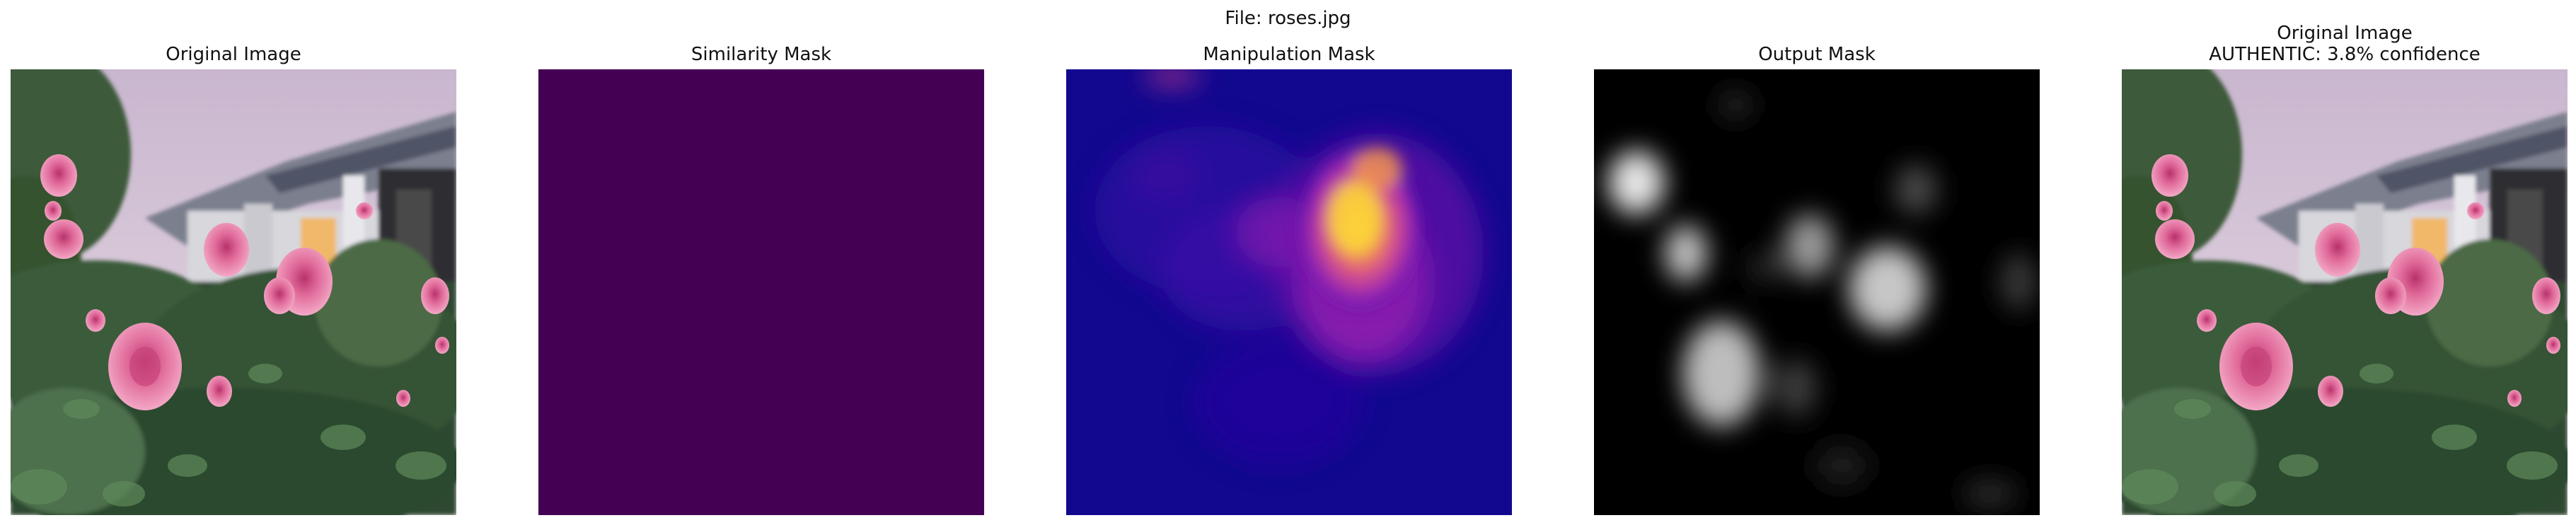 This screenshot has width=2576, height=525. I want to click on panel-title-original-image: Original Image, so click(233, 54).